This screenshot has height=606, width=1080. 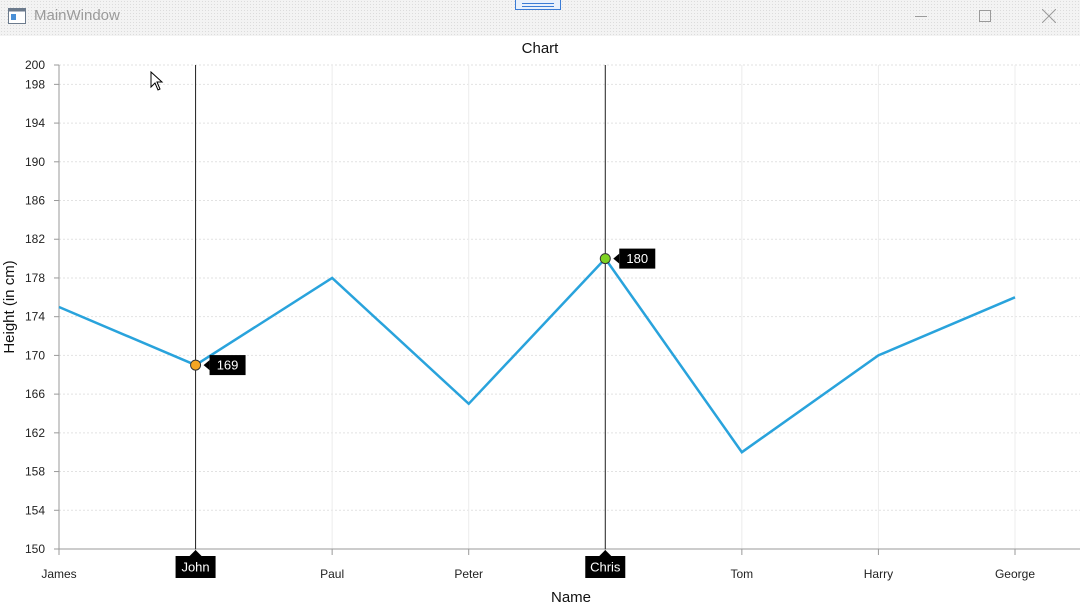 I want to click on close-button, so click(x=1049, y=16).